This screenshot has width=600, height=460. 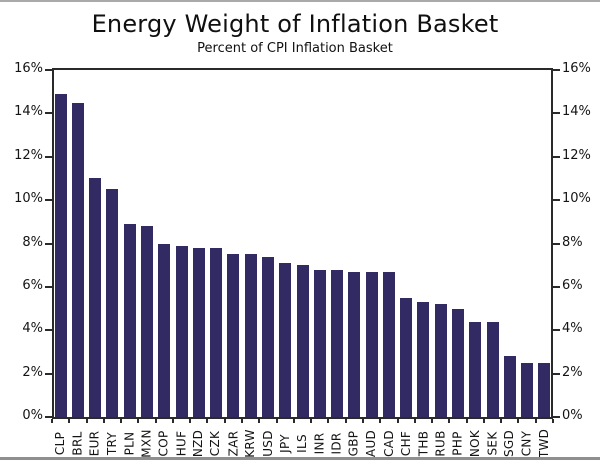 What do you see at coordinates (233, 440) in the screenshot?
I see `x-tick-label-zar: ZAR` at bounding box center [233, 440].